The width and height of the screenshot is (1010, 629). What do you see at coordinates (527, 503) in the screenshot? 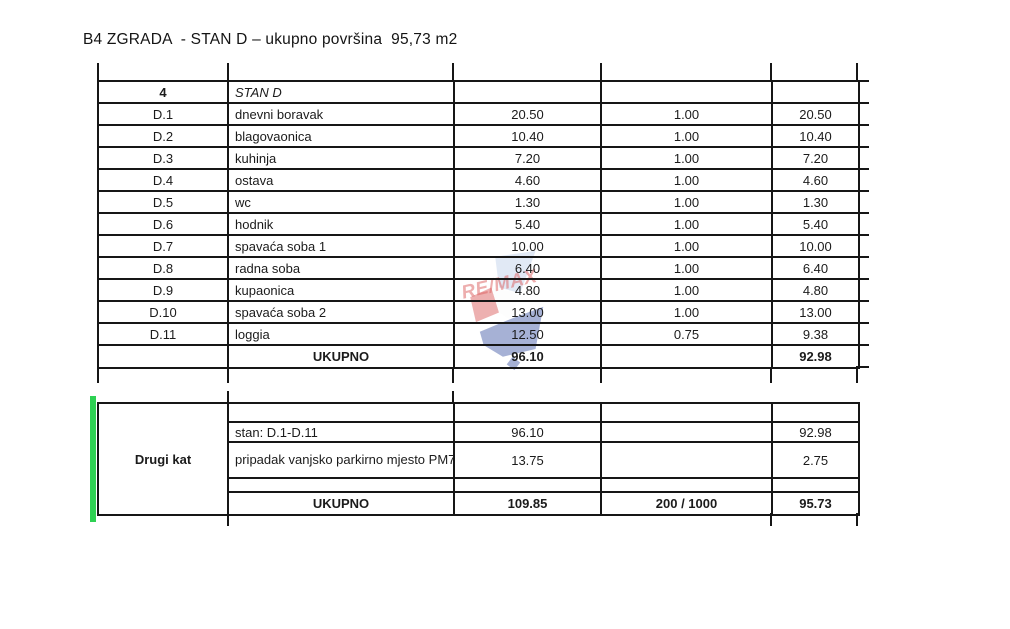
I see `total-area: 109.85` at bounding box center [527, 503].